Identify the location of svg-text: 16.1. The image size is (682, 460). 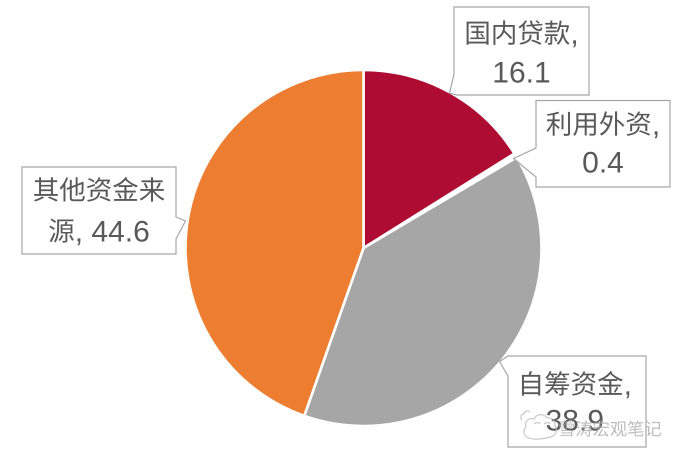
(521, 72).